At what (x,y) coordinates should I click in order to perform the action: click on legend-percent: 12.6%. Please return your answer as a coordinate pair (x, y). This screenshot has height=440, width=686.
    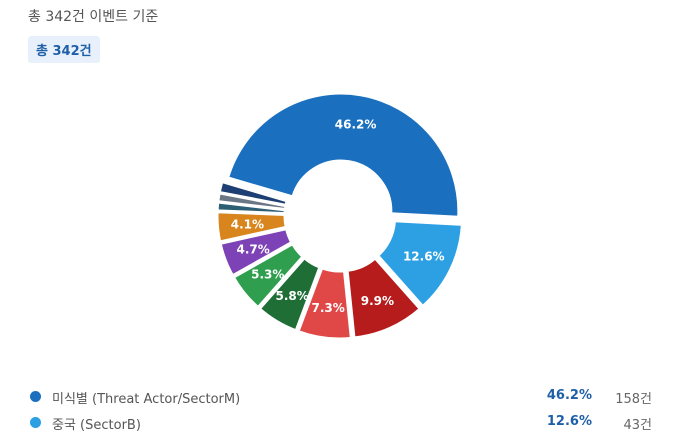
    Looking at the image, I should click on (569, 421).